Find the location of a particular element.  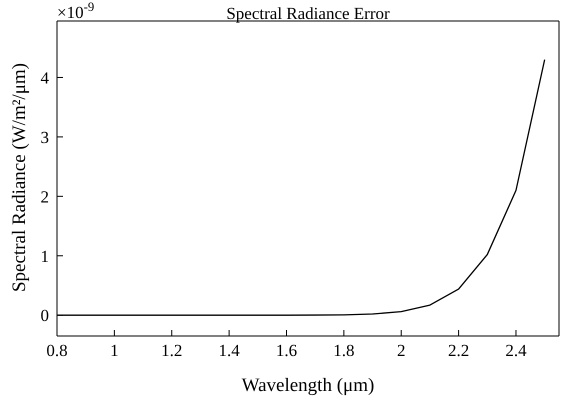

y-tick-label: 3 is located at coordinates (44, 137).